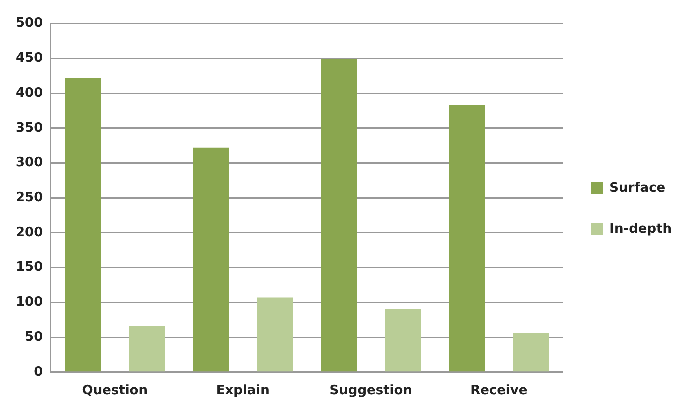 This screenshot has width=686, height=402. I want to click on y-tick-label: 450, so click(30, 58).